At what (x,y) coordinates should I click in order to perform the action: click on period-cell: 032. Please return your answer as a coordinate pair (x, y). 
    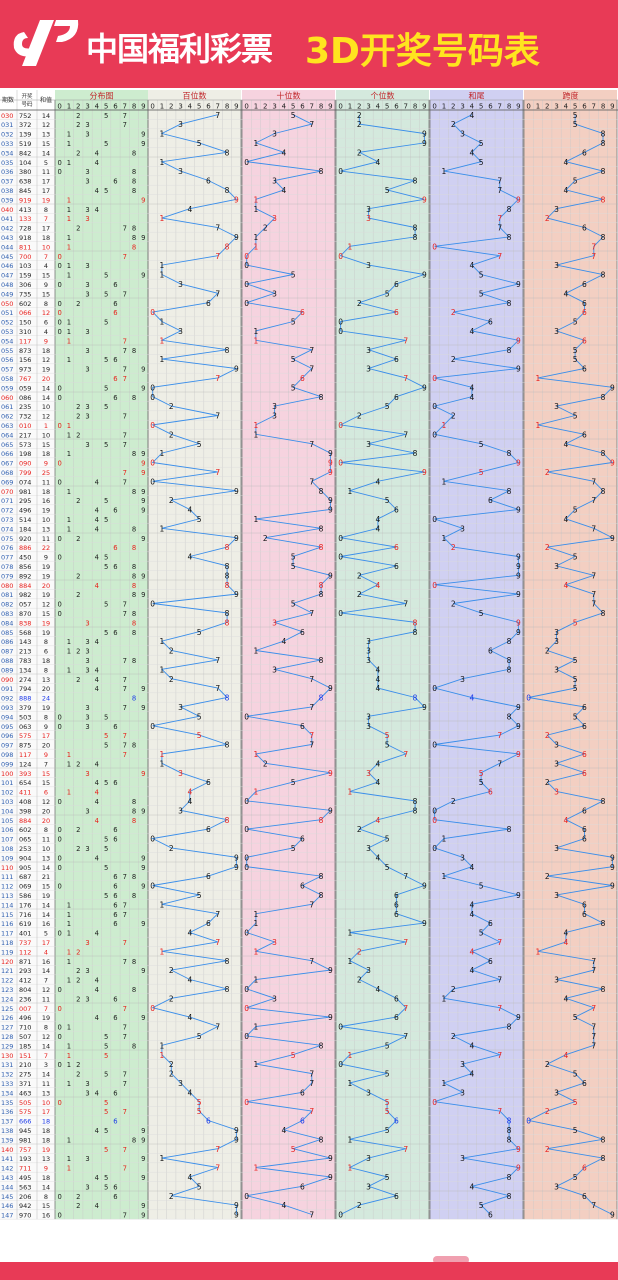
    Looking at the image, I should click on (7, 135).